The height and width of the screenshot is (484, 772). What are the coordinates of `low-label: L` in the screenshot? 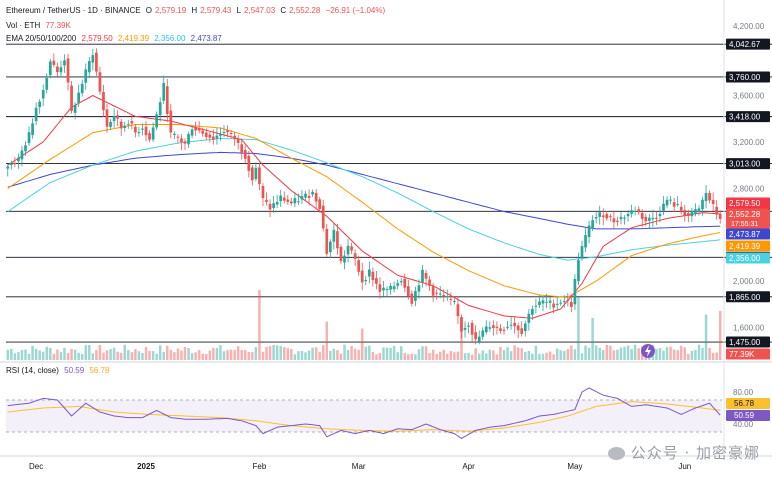 It's located at (239, 10).